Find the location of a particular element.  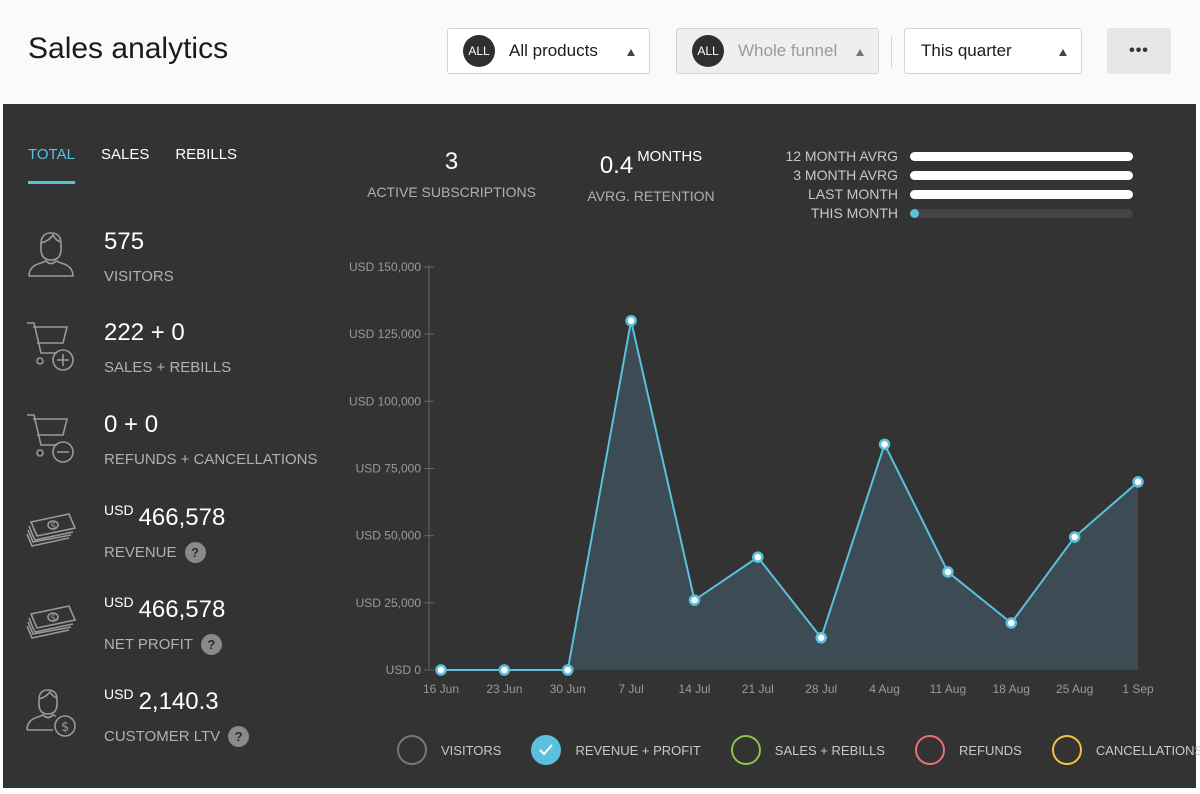

metric-refunds-cancellations: 0 + 0 REFUNDS + CANCELLATIONS is located at coordinates (183, 451).